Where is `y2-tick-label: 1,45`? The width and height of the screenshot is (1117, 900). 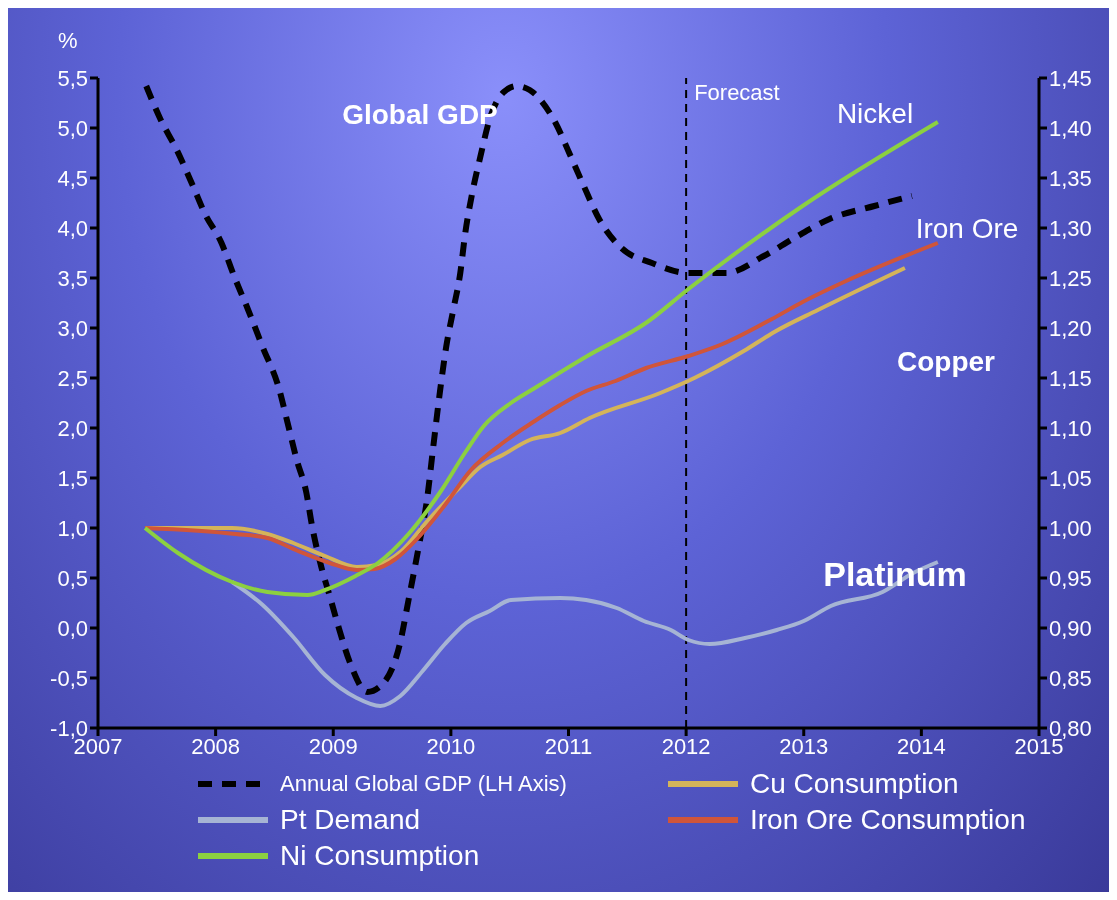
y2-tick-label: 1,45 is located at coordinates (1070, 78).